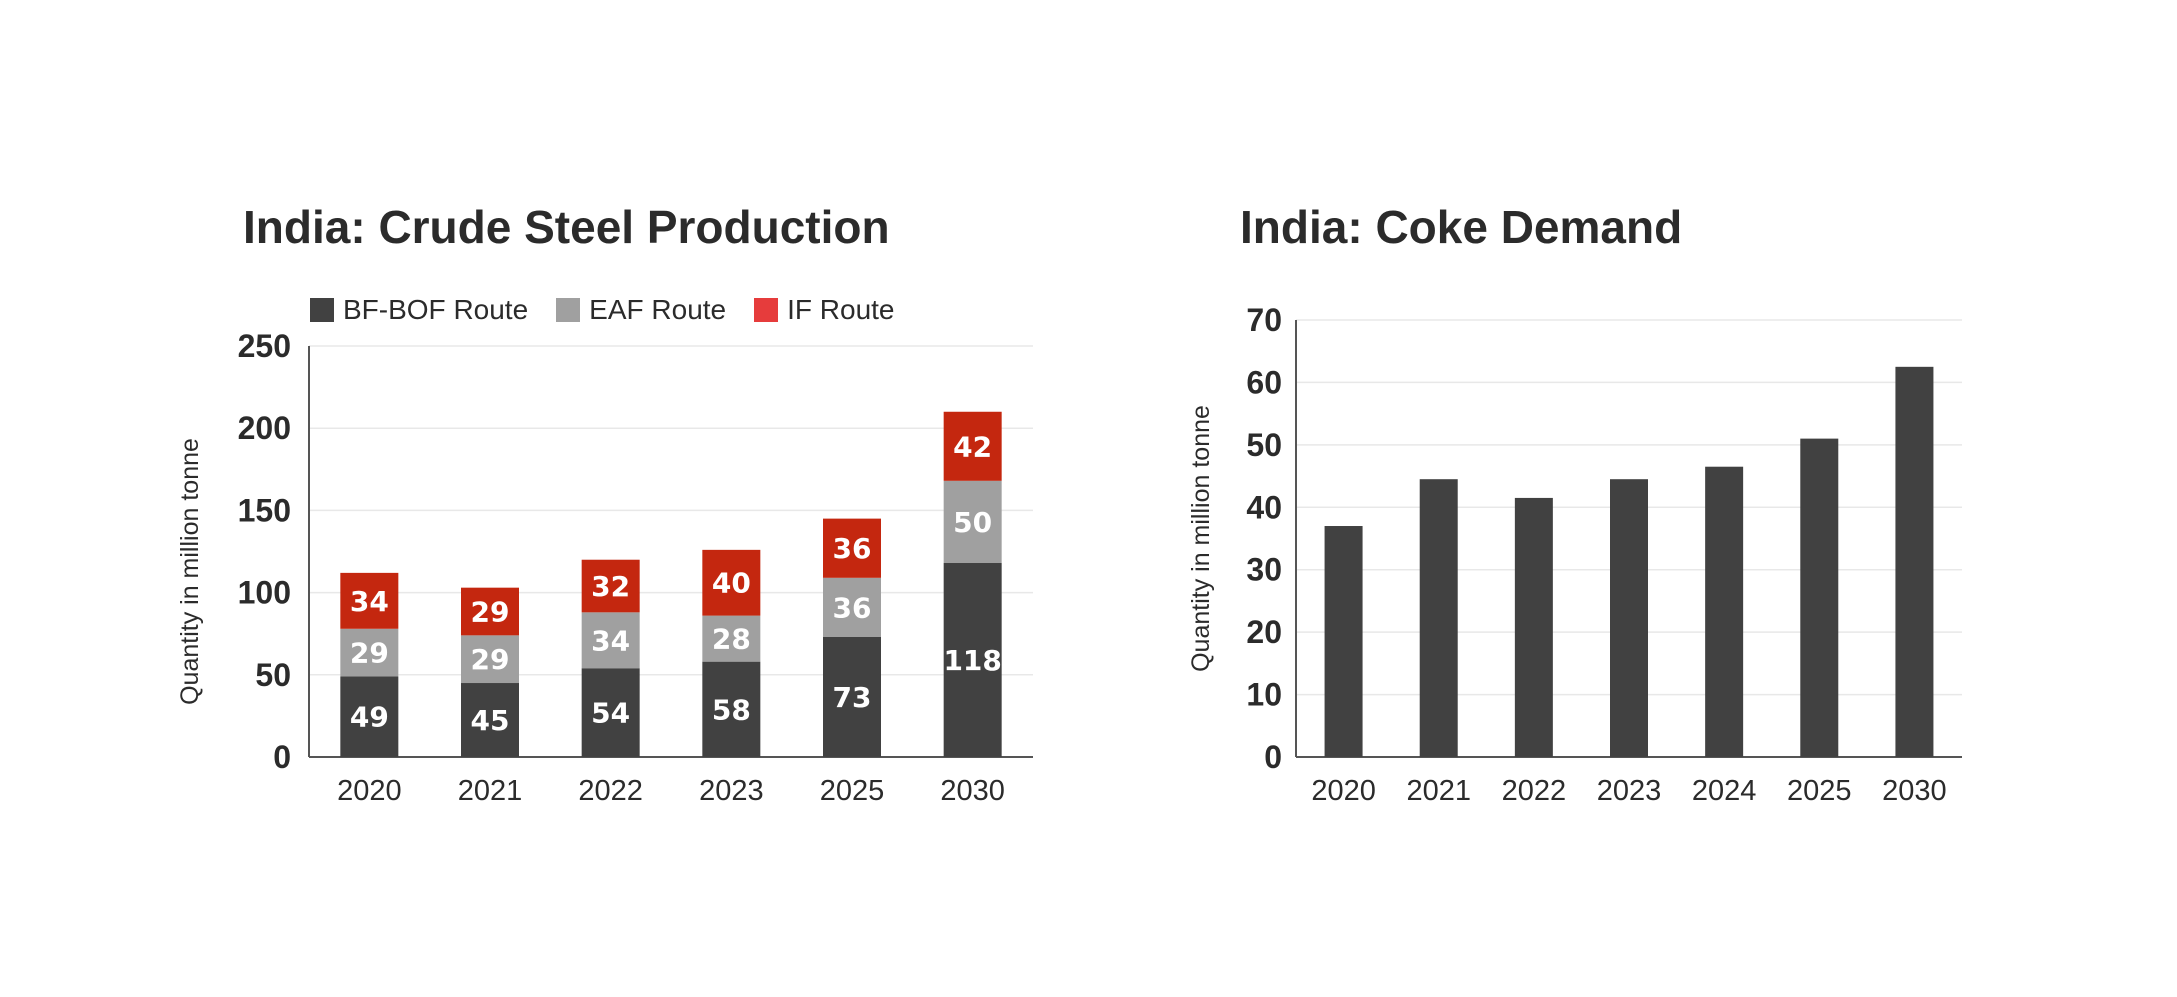 This screenshot has height=997, width=2177. What do you see at coordinates (264, 428) in the screenshot?
I see `y-tick-label: 200` at bounding box center [264, 428].